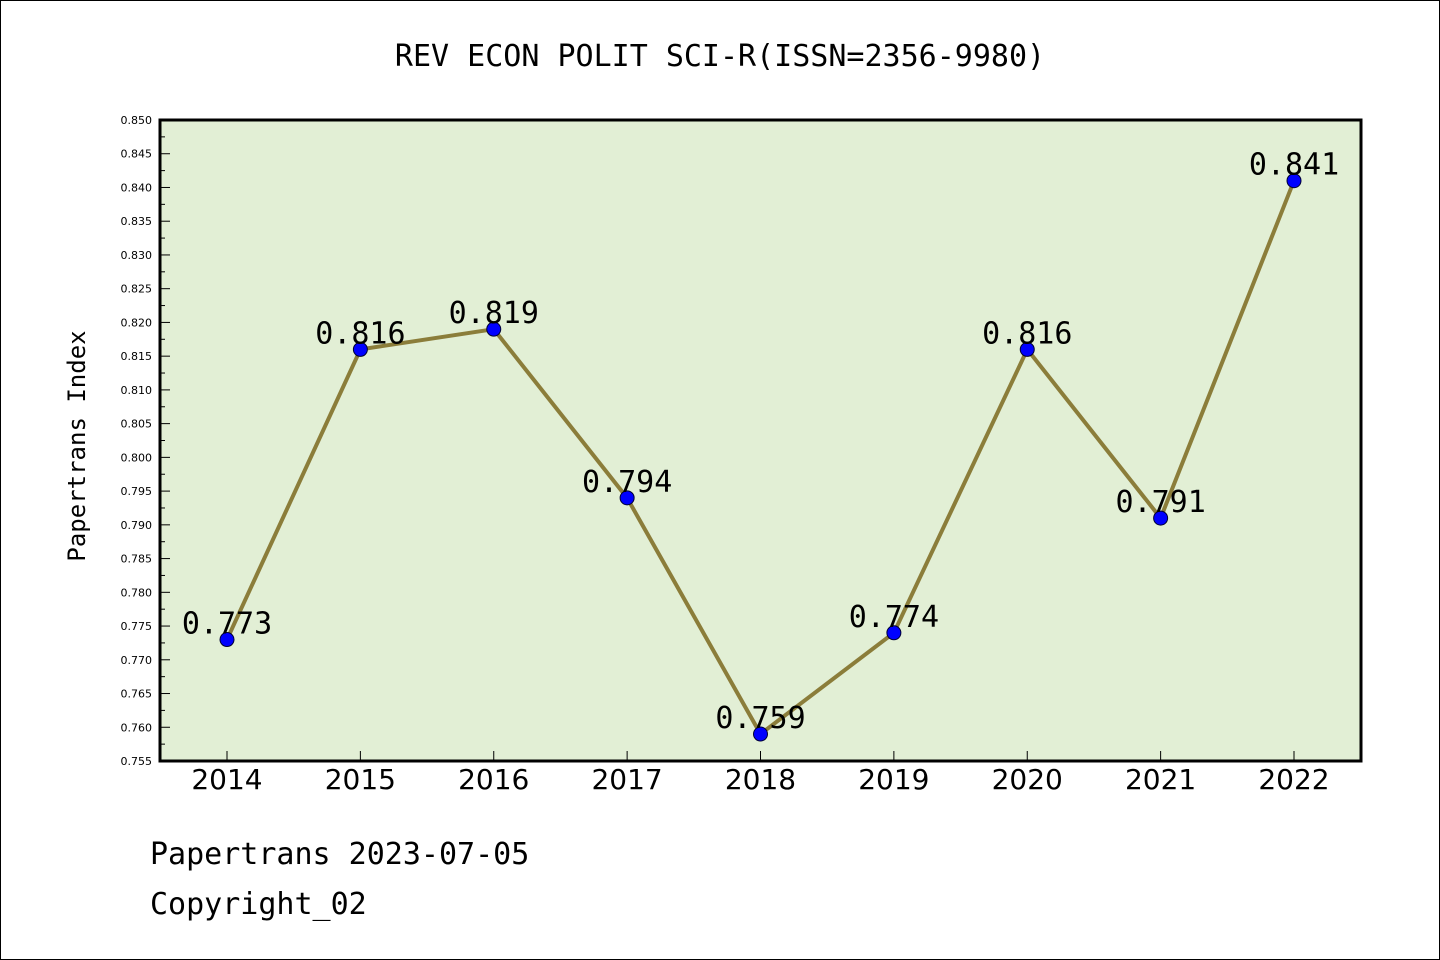 This screenshot has width=1440, height=960. What do you see at coordinates (494, 313) in the screenshot?
I see `data-label: 0.819` at bounding box center [494, 313].